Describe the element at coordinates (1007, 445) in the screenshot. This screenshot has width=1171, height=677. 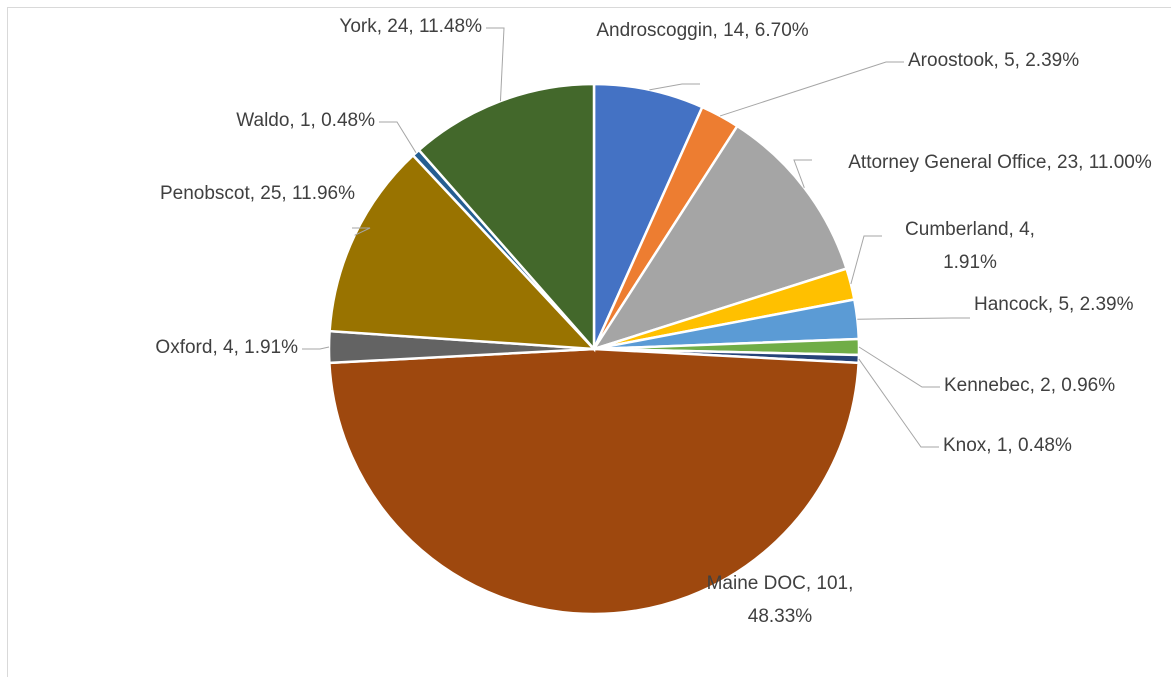
I see `data-label: Knox, 1, 0.48%` at that location.